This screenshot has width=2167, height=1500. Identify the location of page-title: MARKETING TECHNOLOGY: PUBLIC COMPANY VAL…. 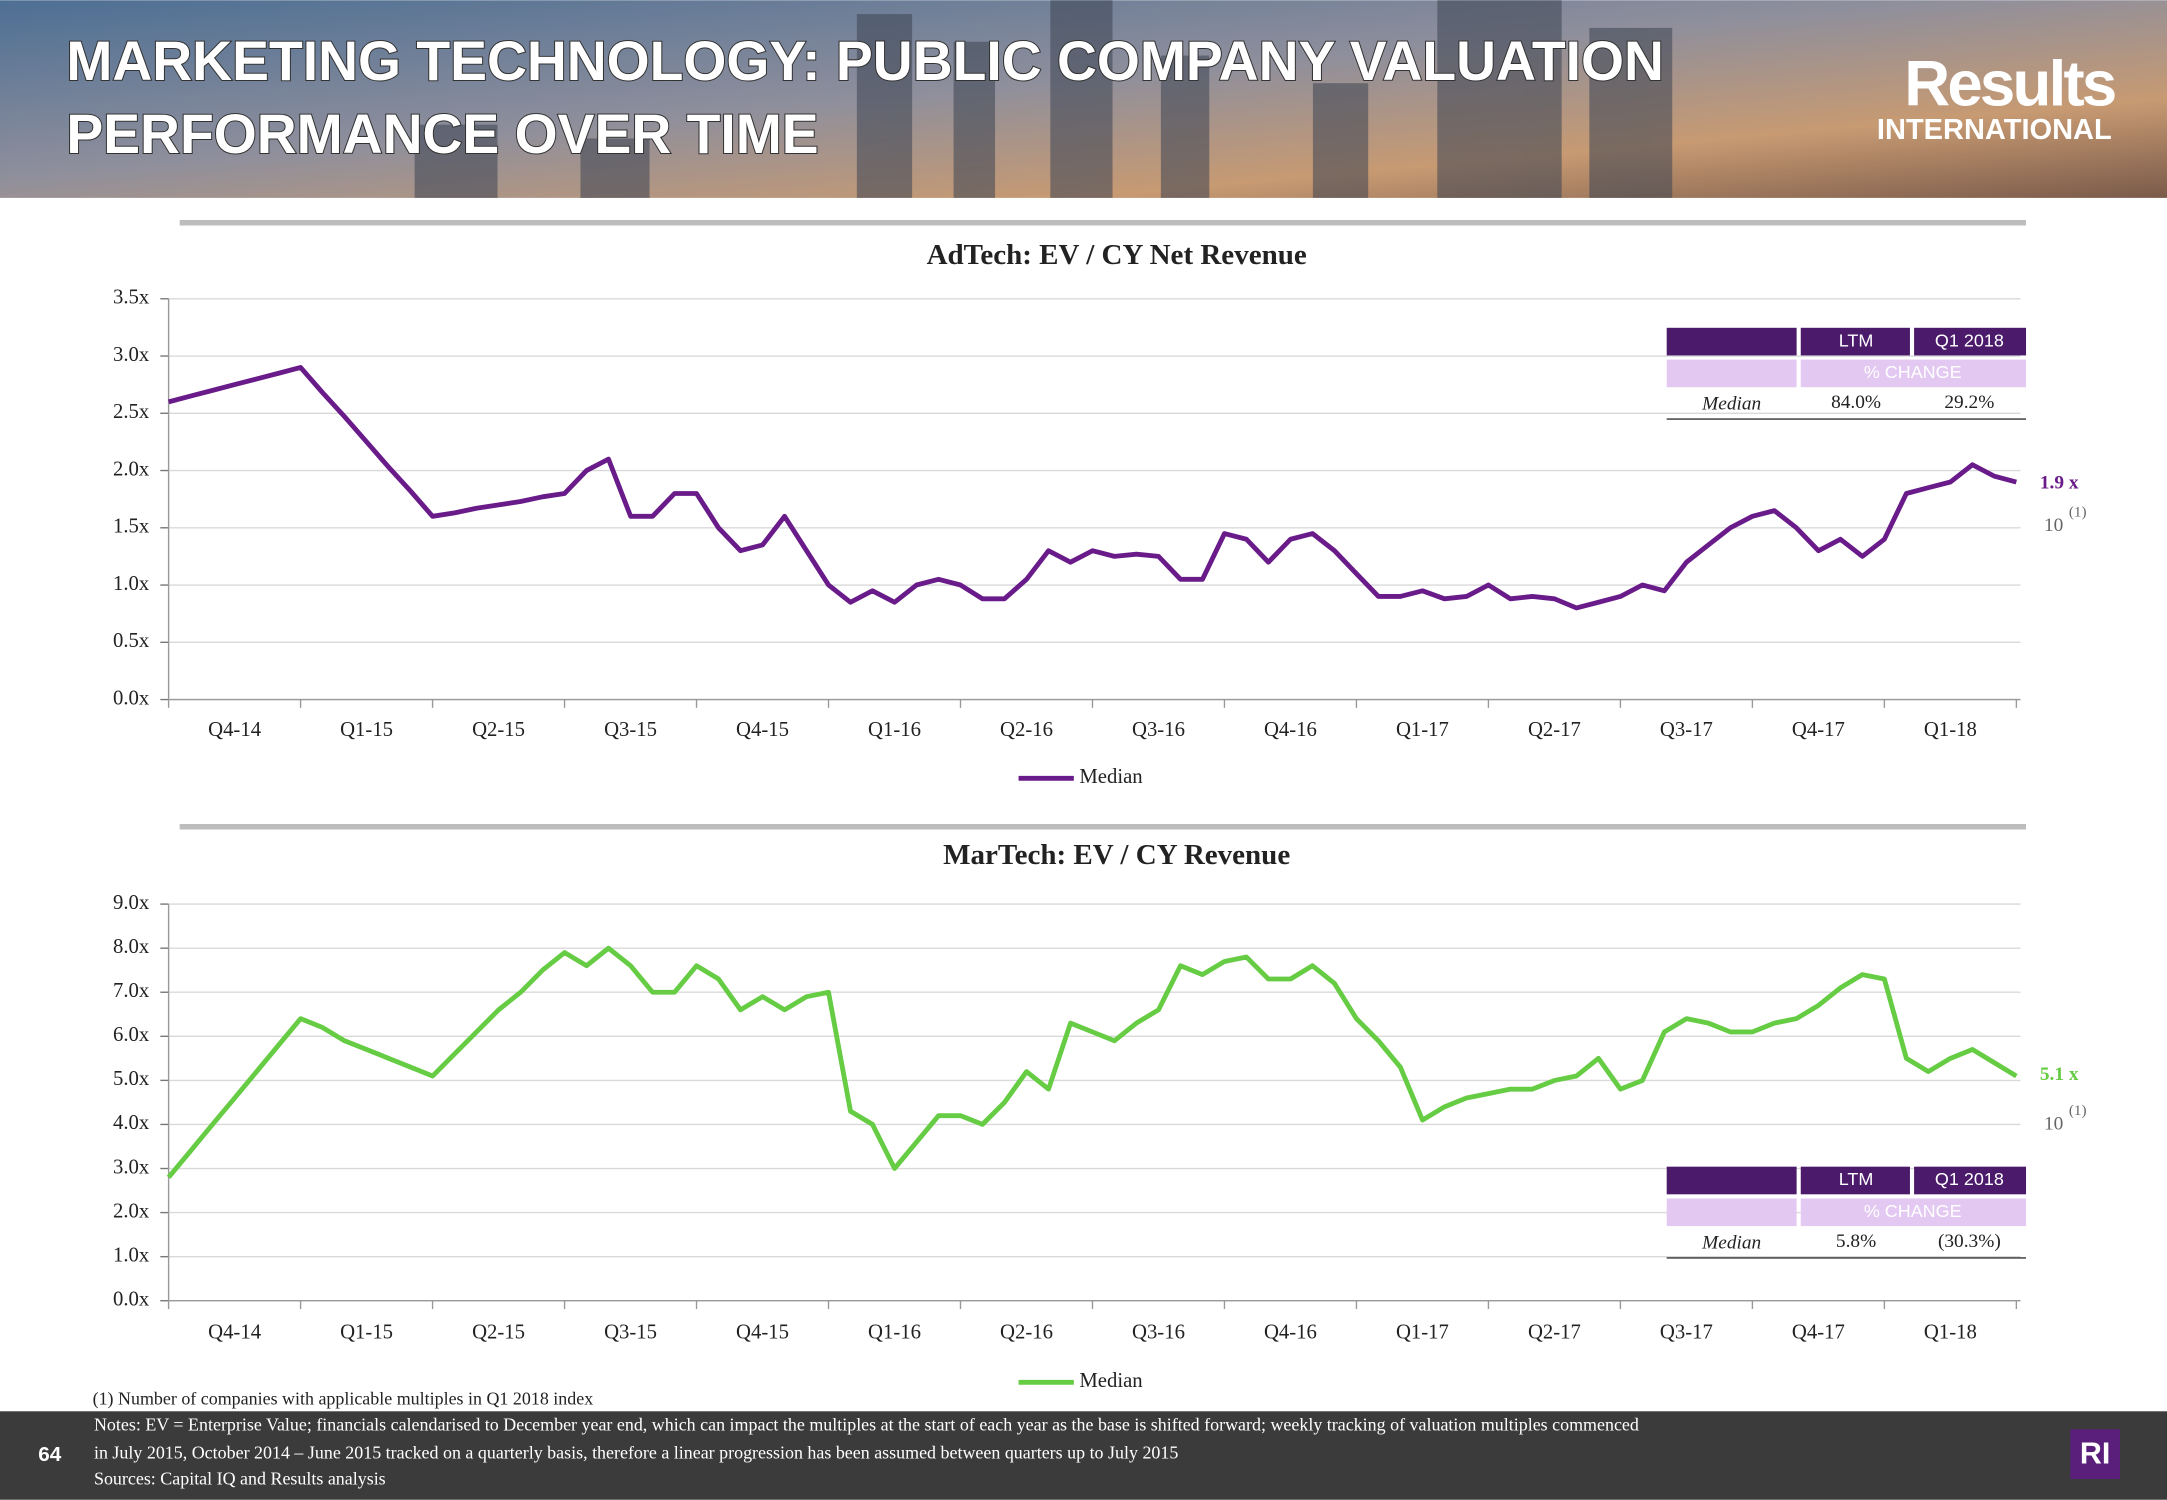
(865, 61).